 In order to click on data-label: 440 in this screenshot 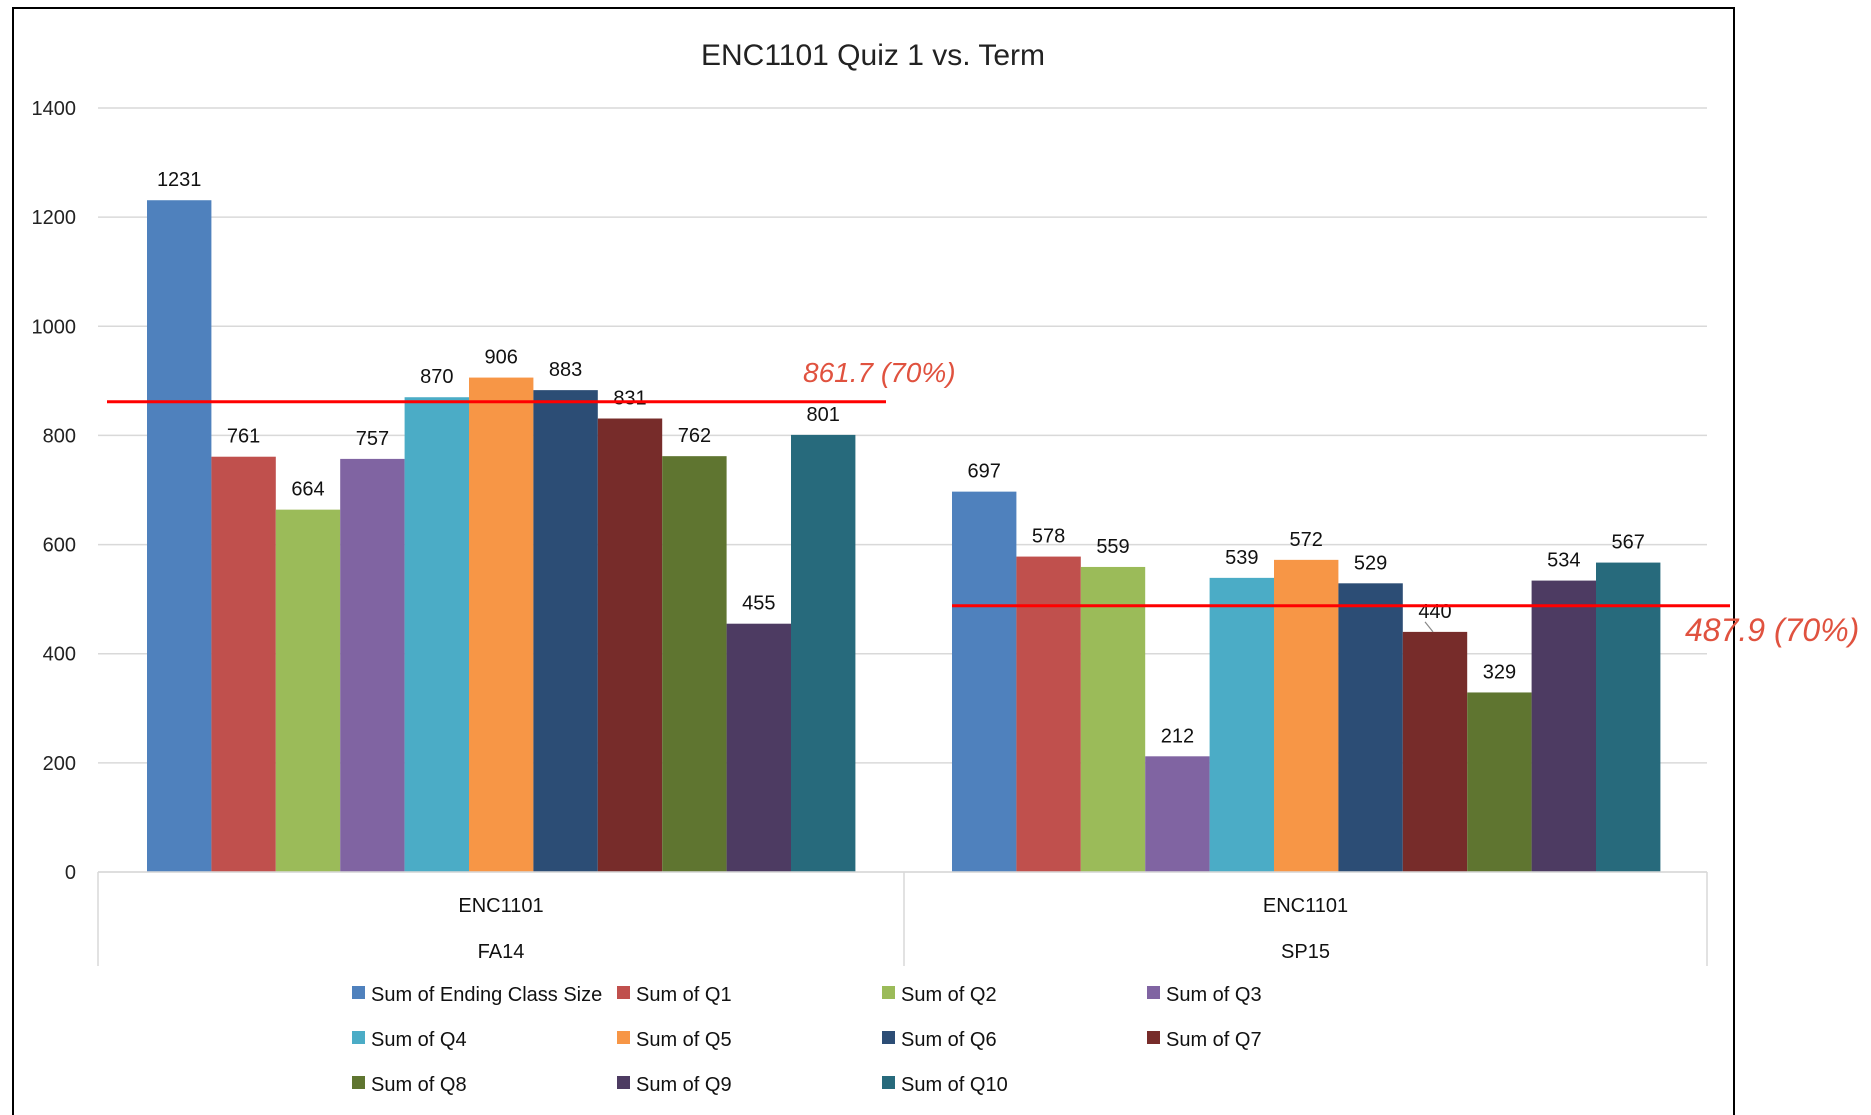, I will do `click(1434, 612)`.